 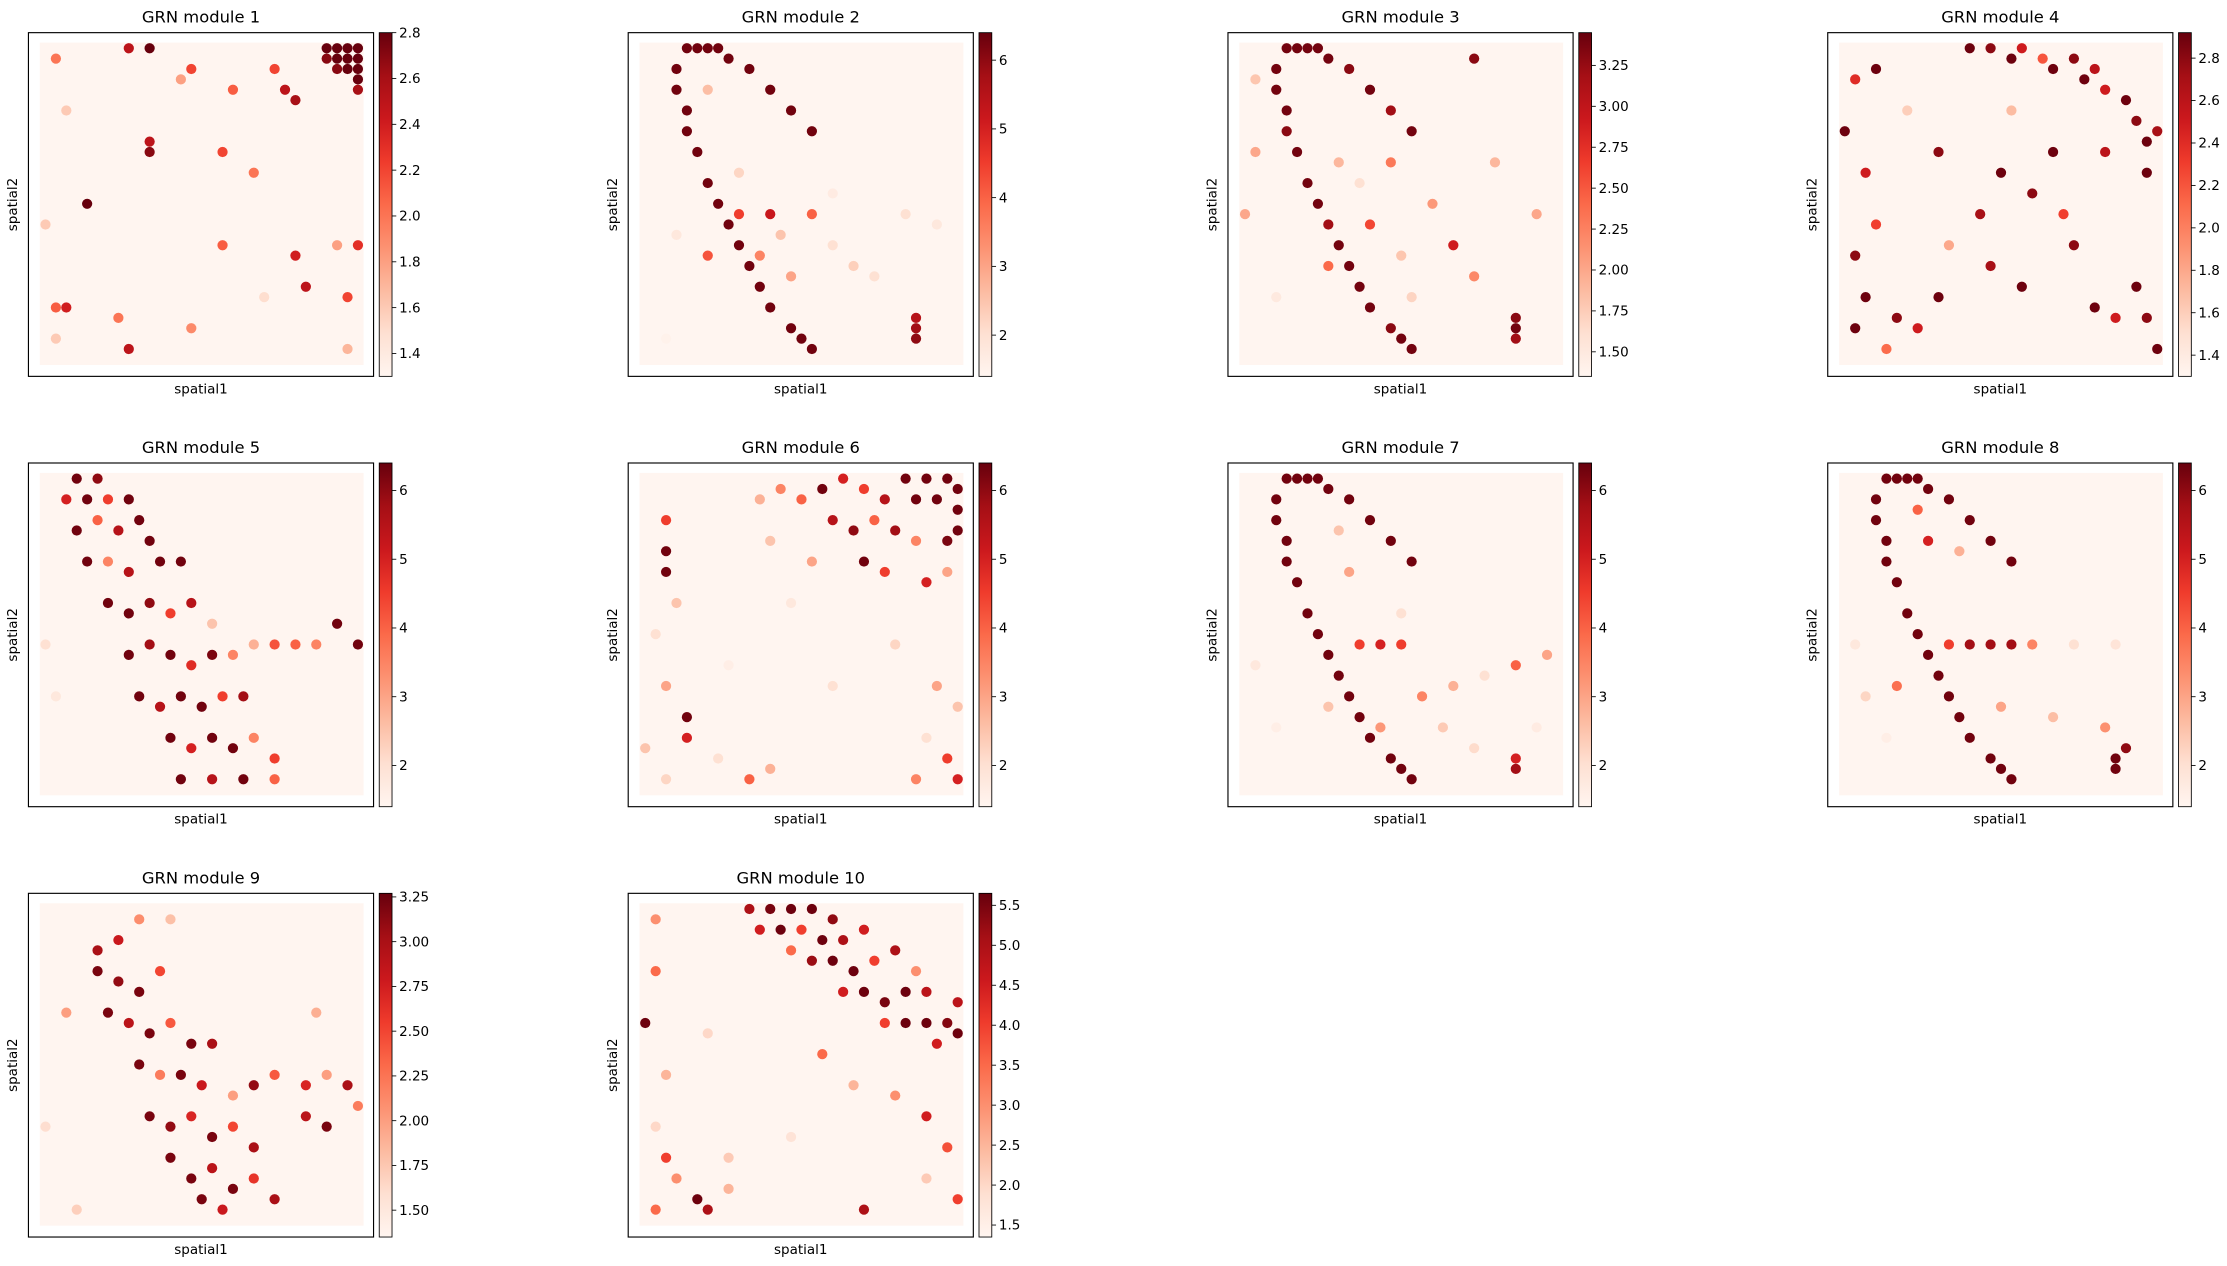 I want to click on panel: GRN module 7 spatial1 spatial2 2 3 4 5 6, so click(x=1406, y=633).